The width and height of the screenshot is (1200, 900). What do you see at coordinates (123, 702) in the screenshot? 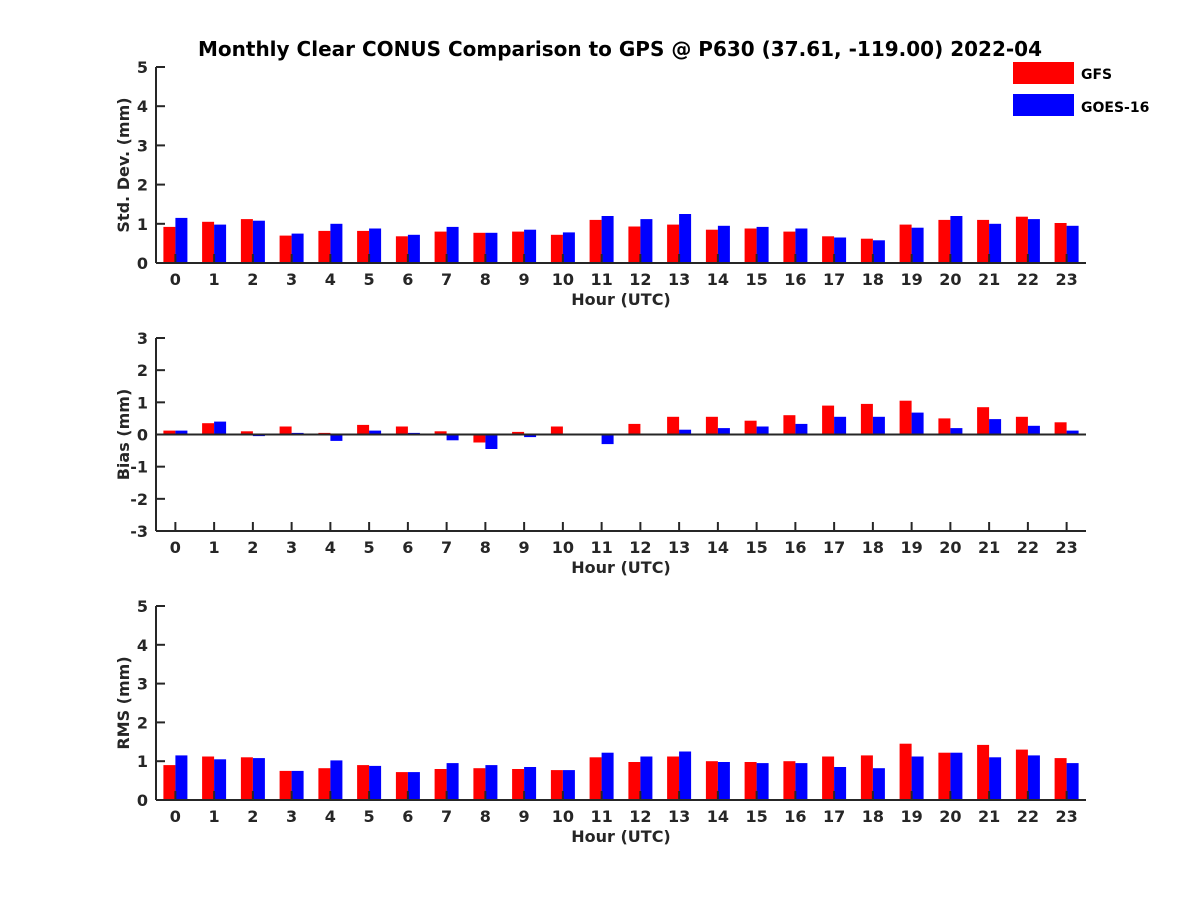
I see `rms-y-axis-label: RMS (mm)` at bounding box center [123, 702].